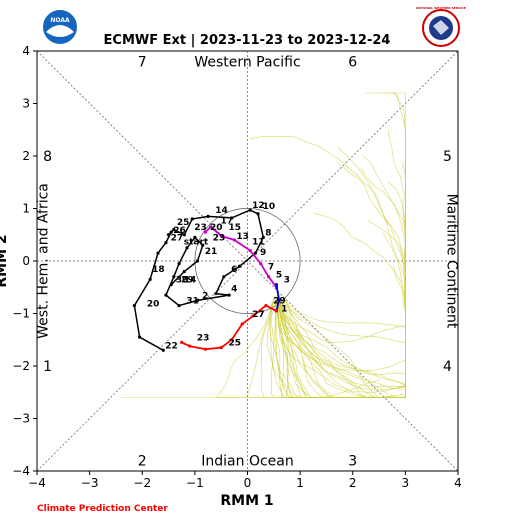 This screenshot has height=514, width=517. Describe the element at coordinates (458, 483) in the screenshot. I see `x-tick-label: 4` at that location.